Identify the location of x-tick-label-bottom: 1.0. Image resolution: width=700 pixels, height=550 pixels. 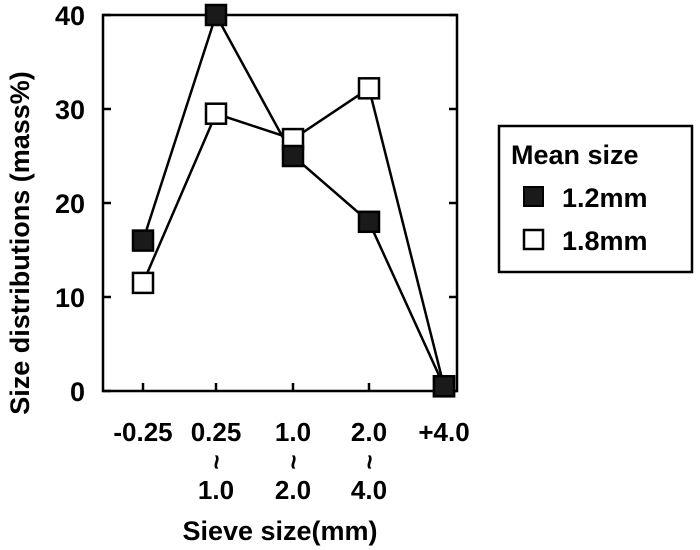
(216, 490).